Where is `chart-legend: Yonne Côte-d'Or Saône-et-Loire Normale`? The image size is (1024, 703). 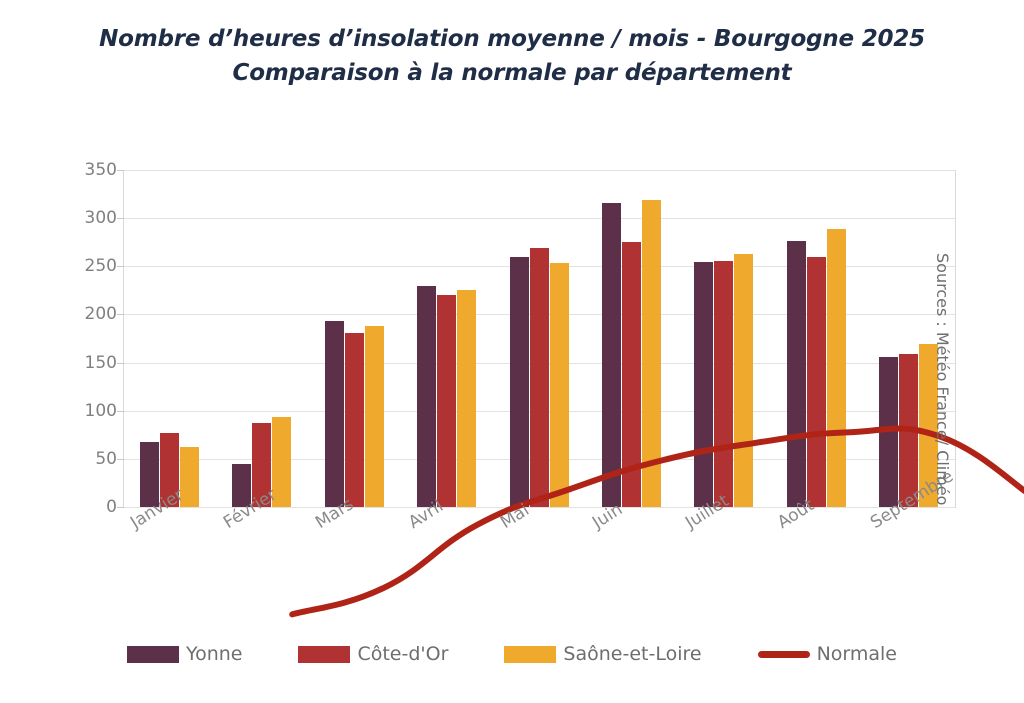 chart-legend: Yonne Côte-d'Or Saône-et-Loire Normale is located at coordinates (512, 654).